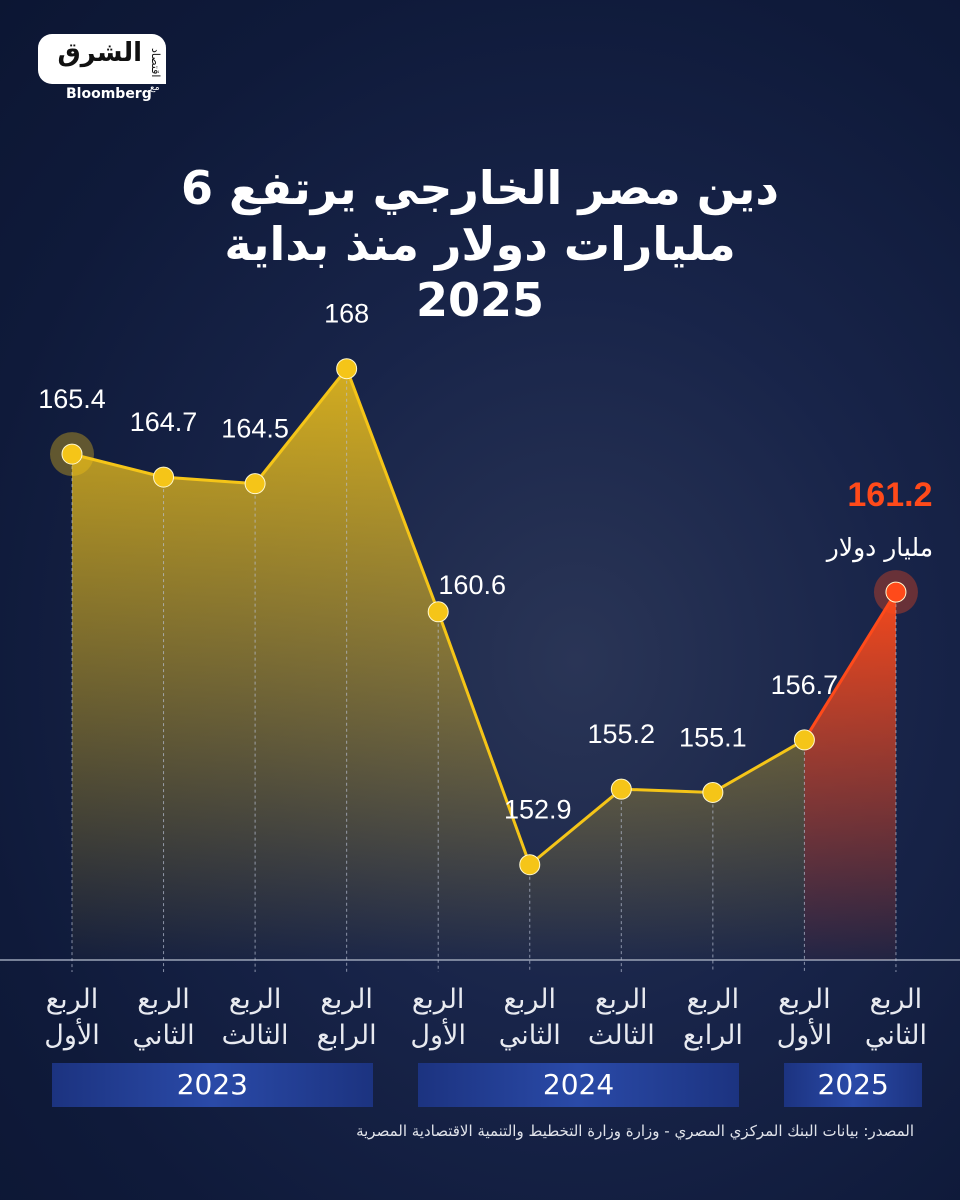 The height and width of the screenshot is (1200, 960). Describe the element at coordinates (850, 666) in the screenshot. I see `line-highlight` at that location.